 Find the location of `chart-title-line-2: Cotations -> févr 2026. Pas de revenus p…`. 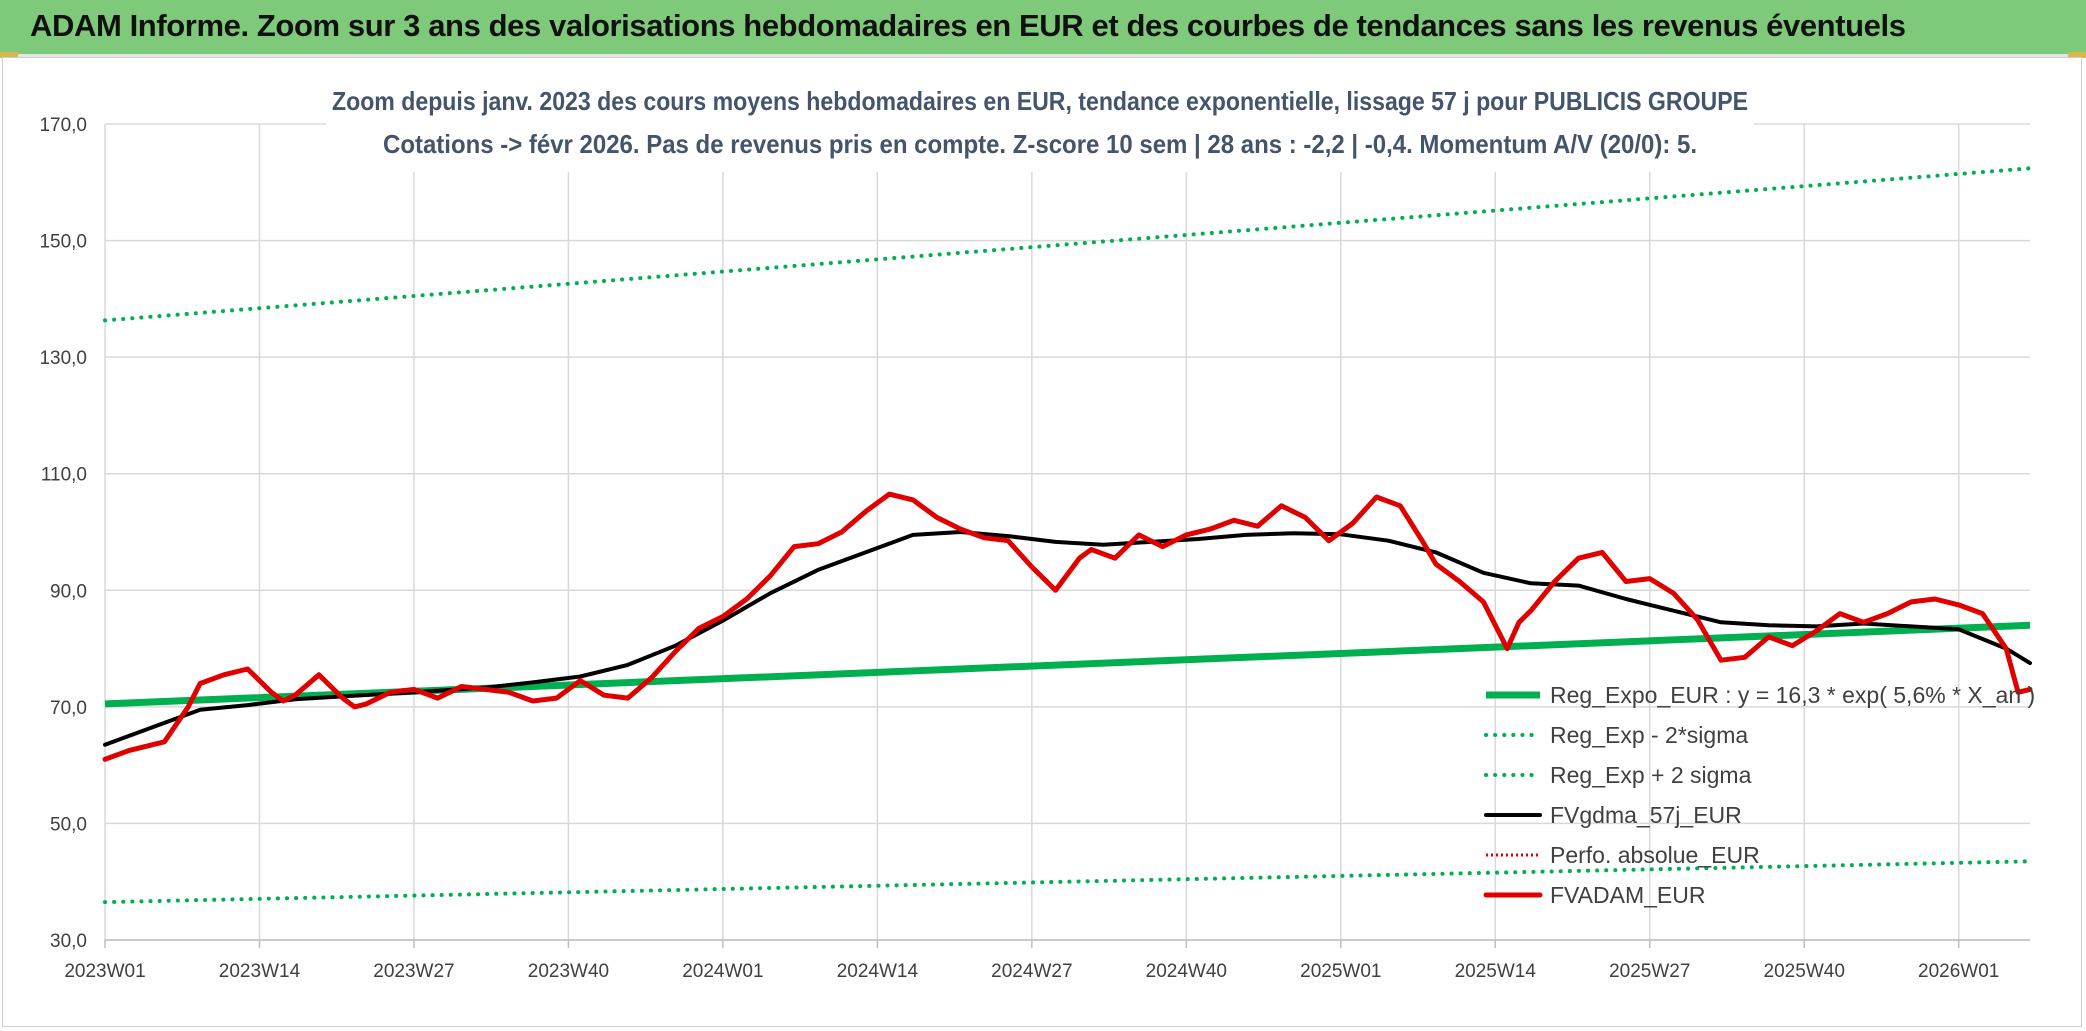

chart-title-line-2: Cotations -> févr 2026. Pas de revenus p… is located at coordinates (1040, 144).